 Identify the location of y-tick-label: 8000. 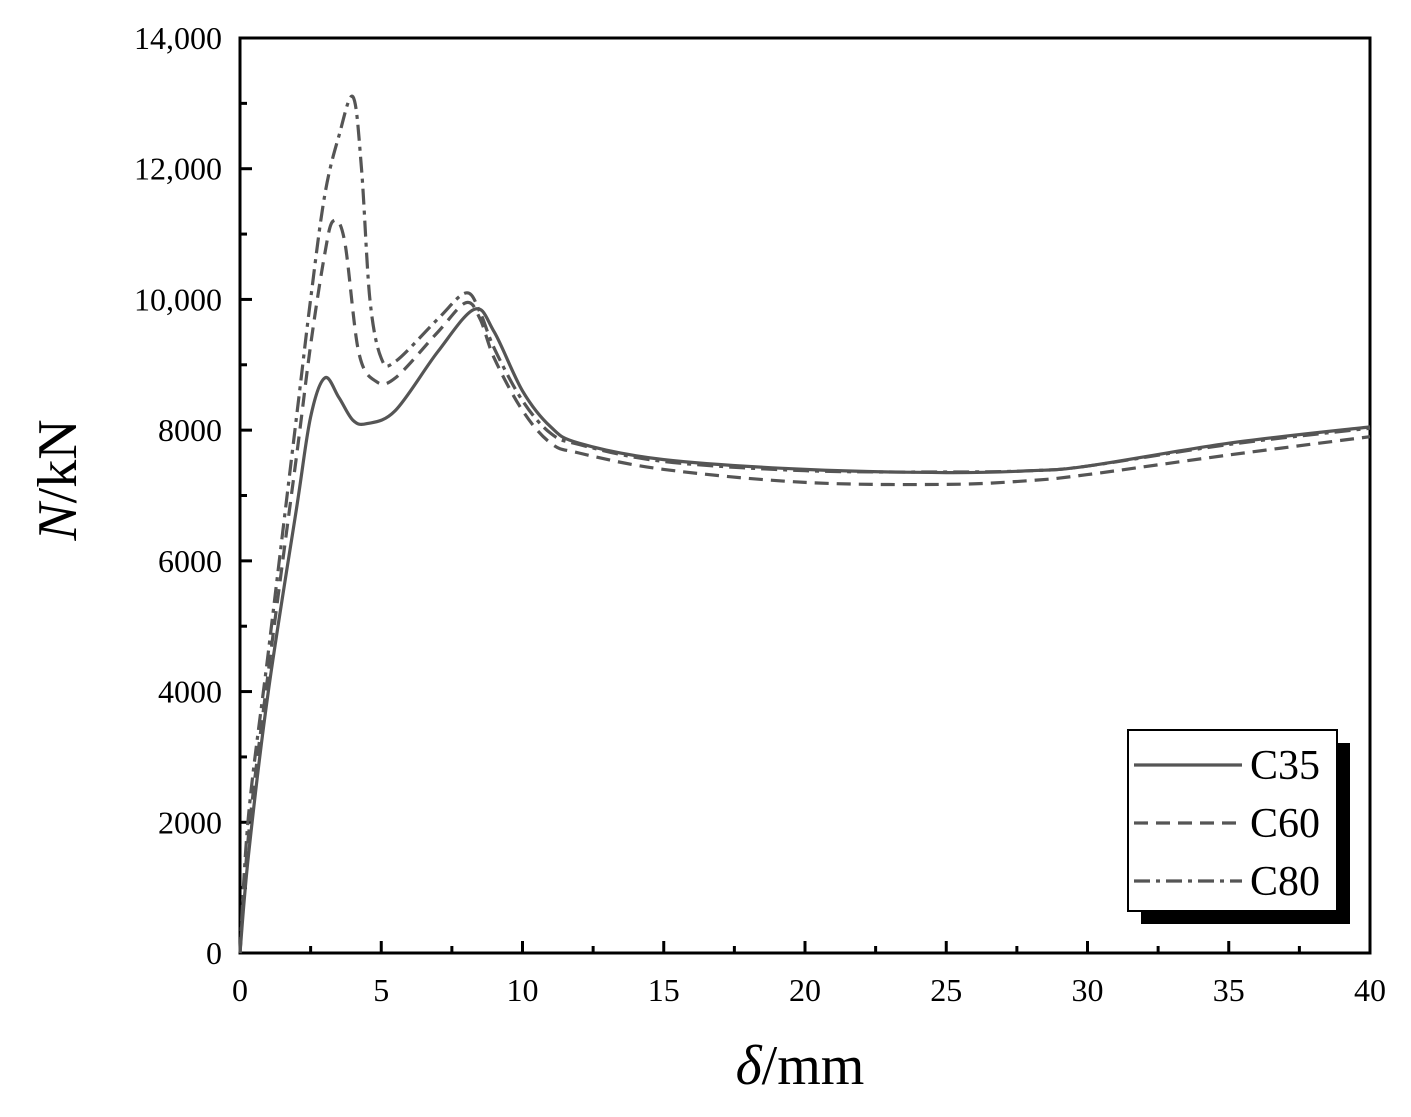
(190, 430).